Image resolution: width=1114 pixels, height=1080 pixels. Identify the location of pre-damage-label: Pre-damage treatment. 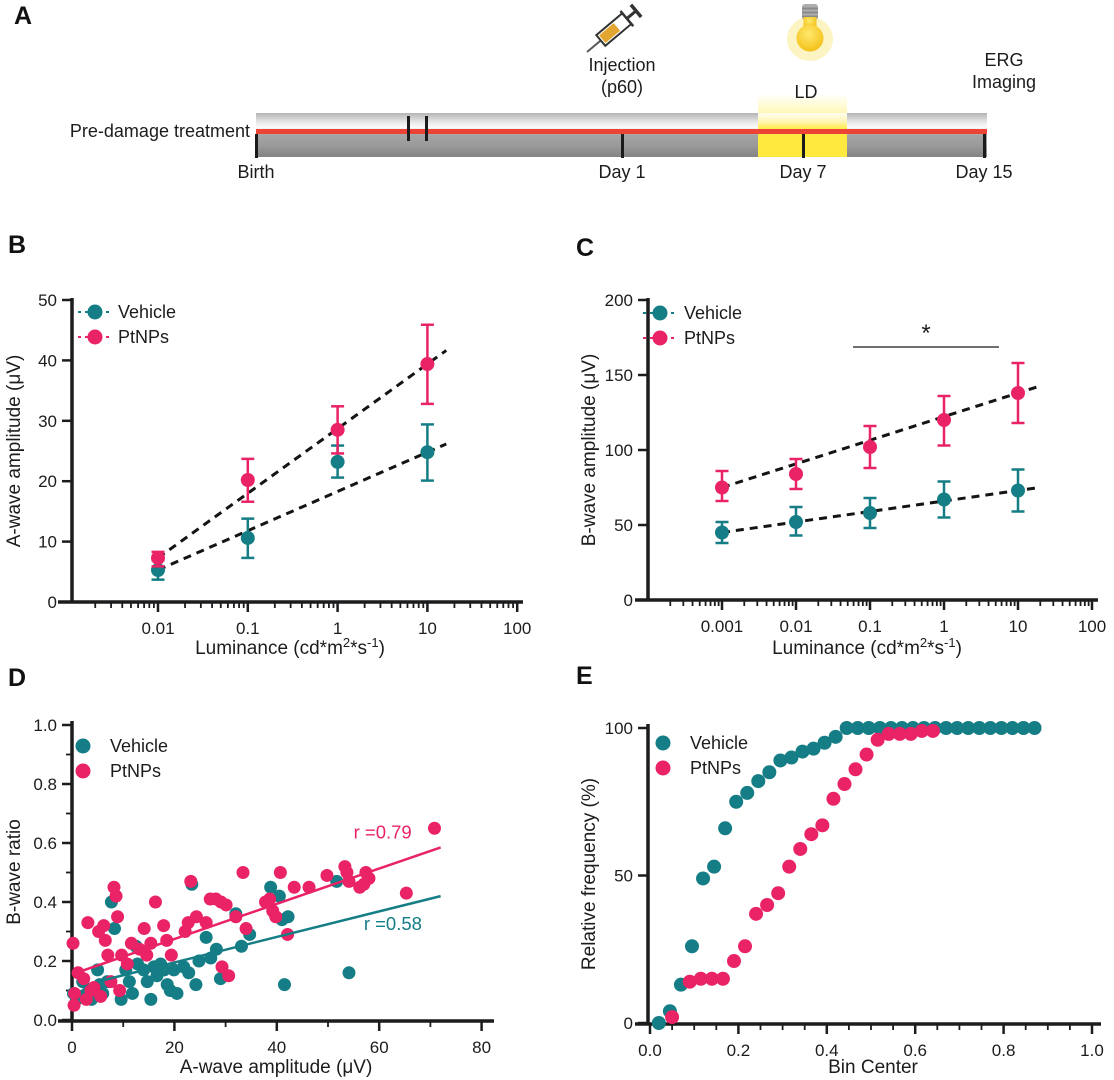
(159, 131).